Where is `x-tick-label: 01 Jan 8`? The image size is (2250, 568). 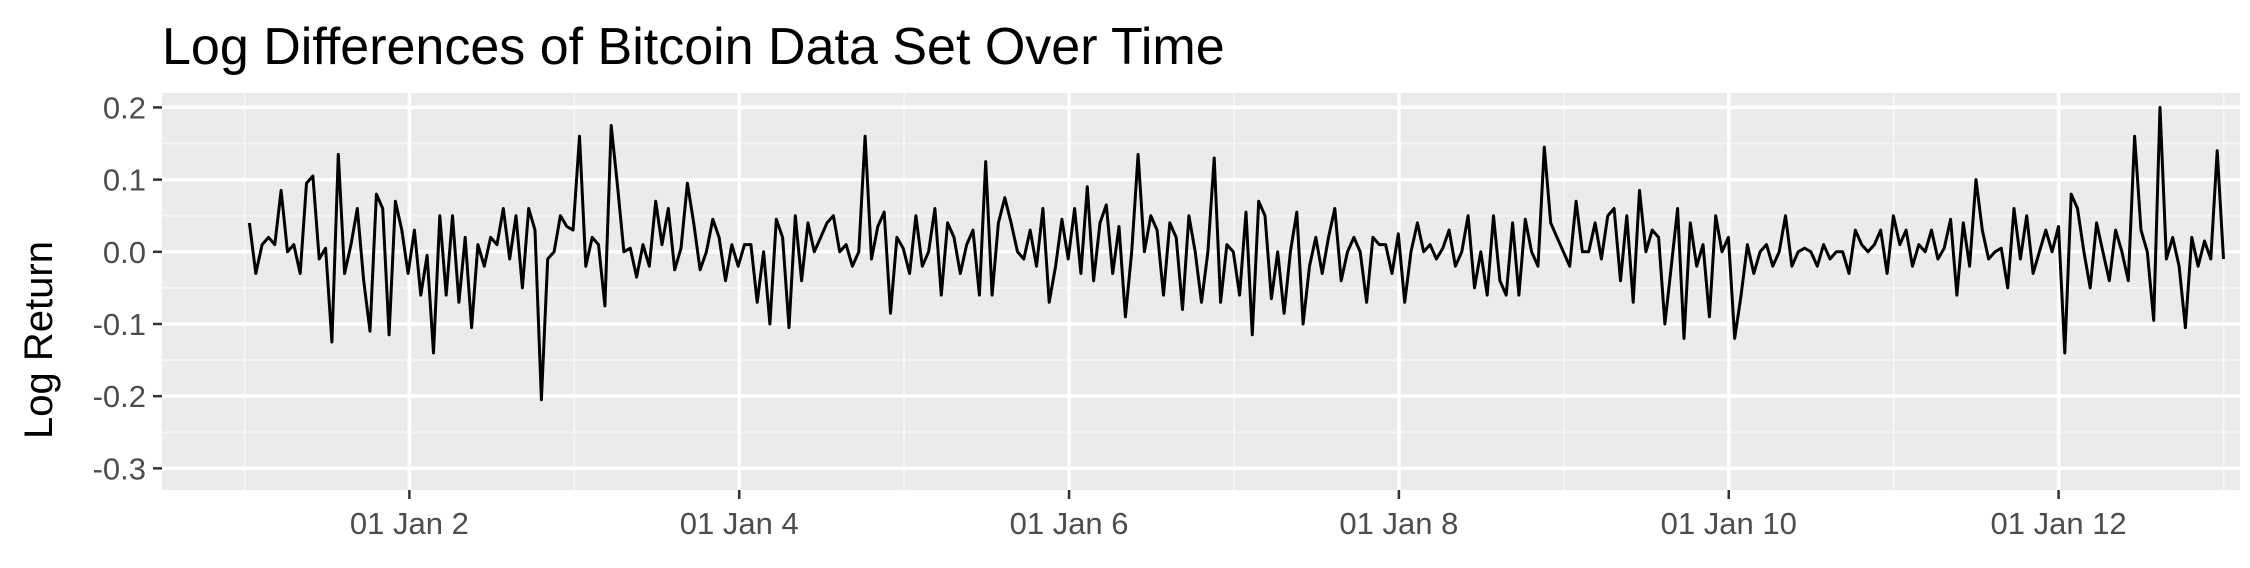 x-tick-label: 01 Jan 8 is located at coordinates (1398, 523).